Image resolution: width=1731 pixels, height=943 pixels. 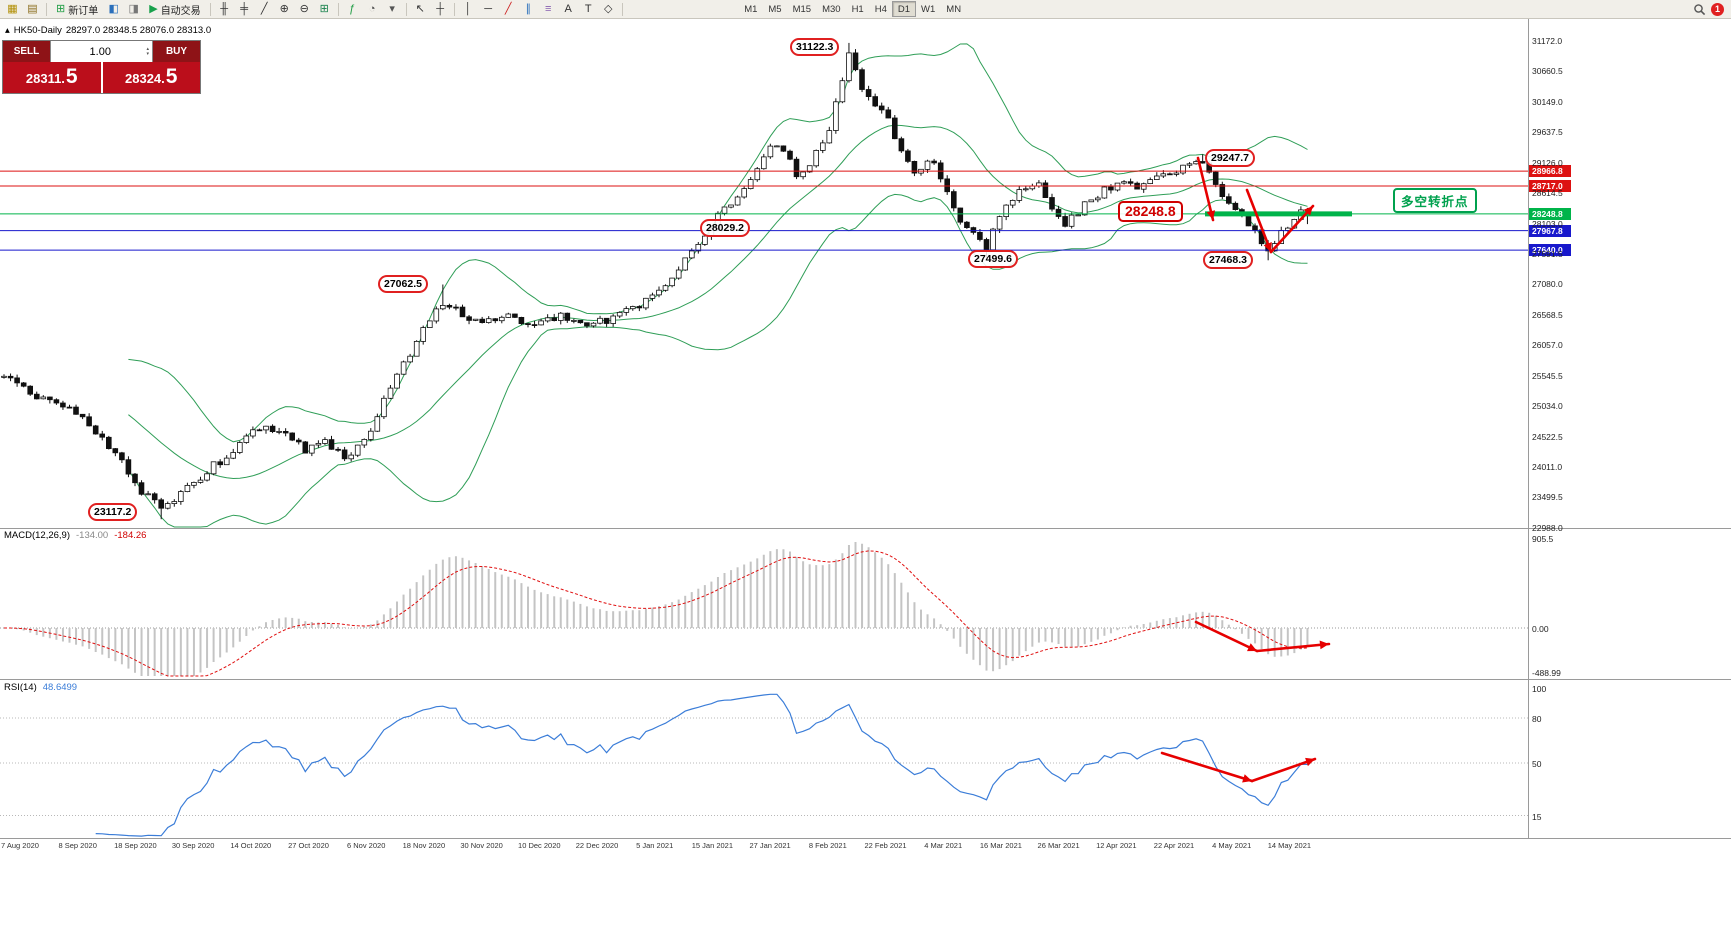 What do you see at coordinates (284, 9) in the screenshot?
I see `zoom-in-icon: ⊕` at bounding box center [284, 9].